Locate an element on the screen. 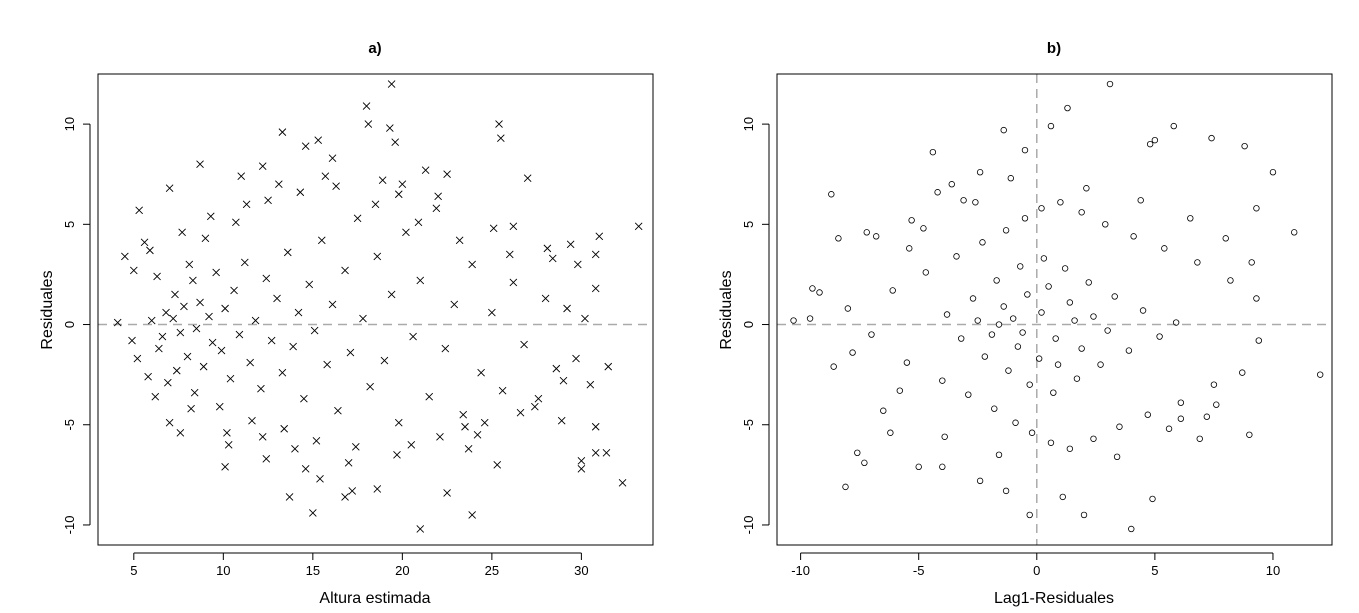  x-tick-label: 25 is located at coordinates (492, 570).